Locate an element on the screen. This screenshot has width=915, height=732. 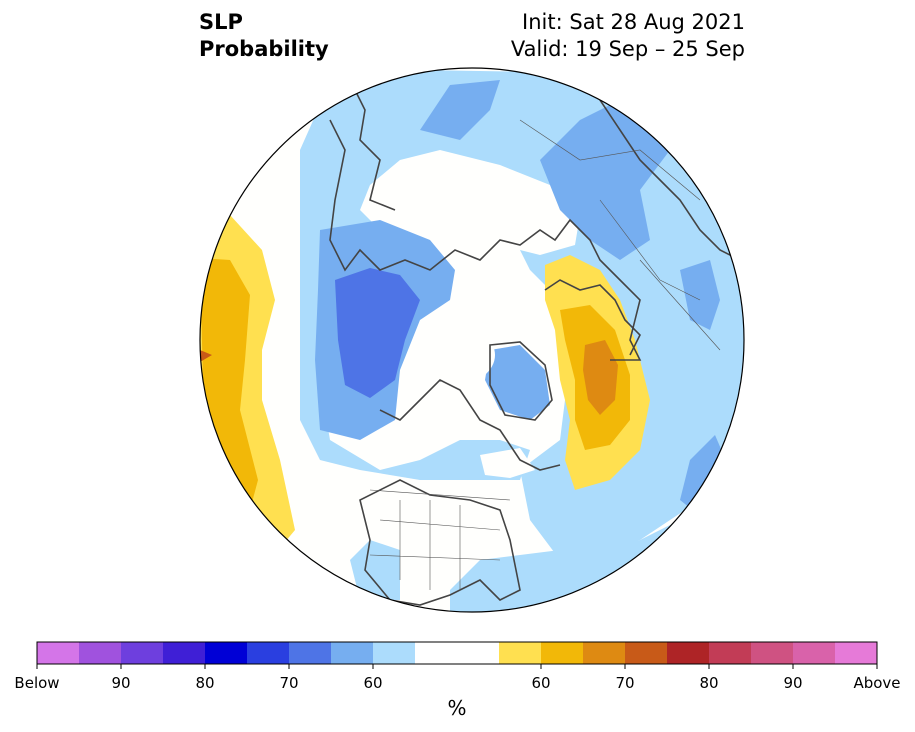
colorbar-cells is located at coordinates (457, 653).